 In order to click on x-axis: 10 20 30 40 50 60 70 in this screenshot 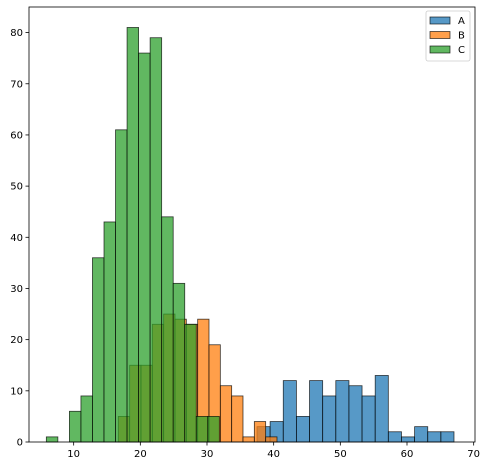, I will do `click(273, 451)`.